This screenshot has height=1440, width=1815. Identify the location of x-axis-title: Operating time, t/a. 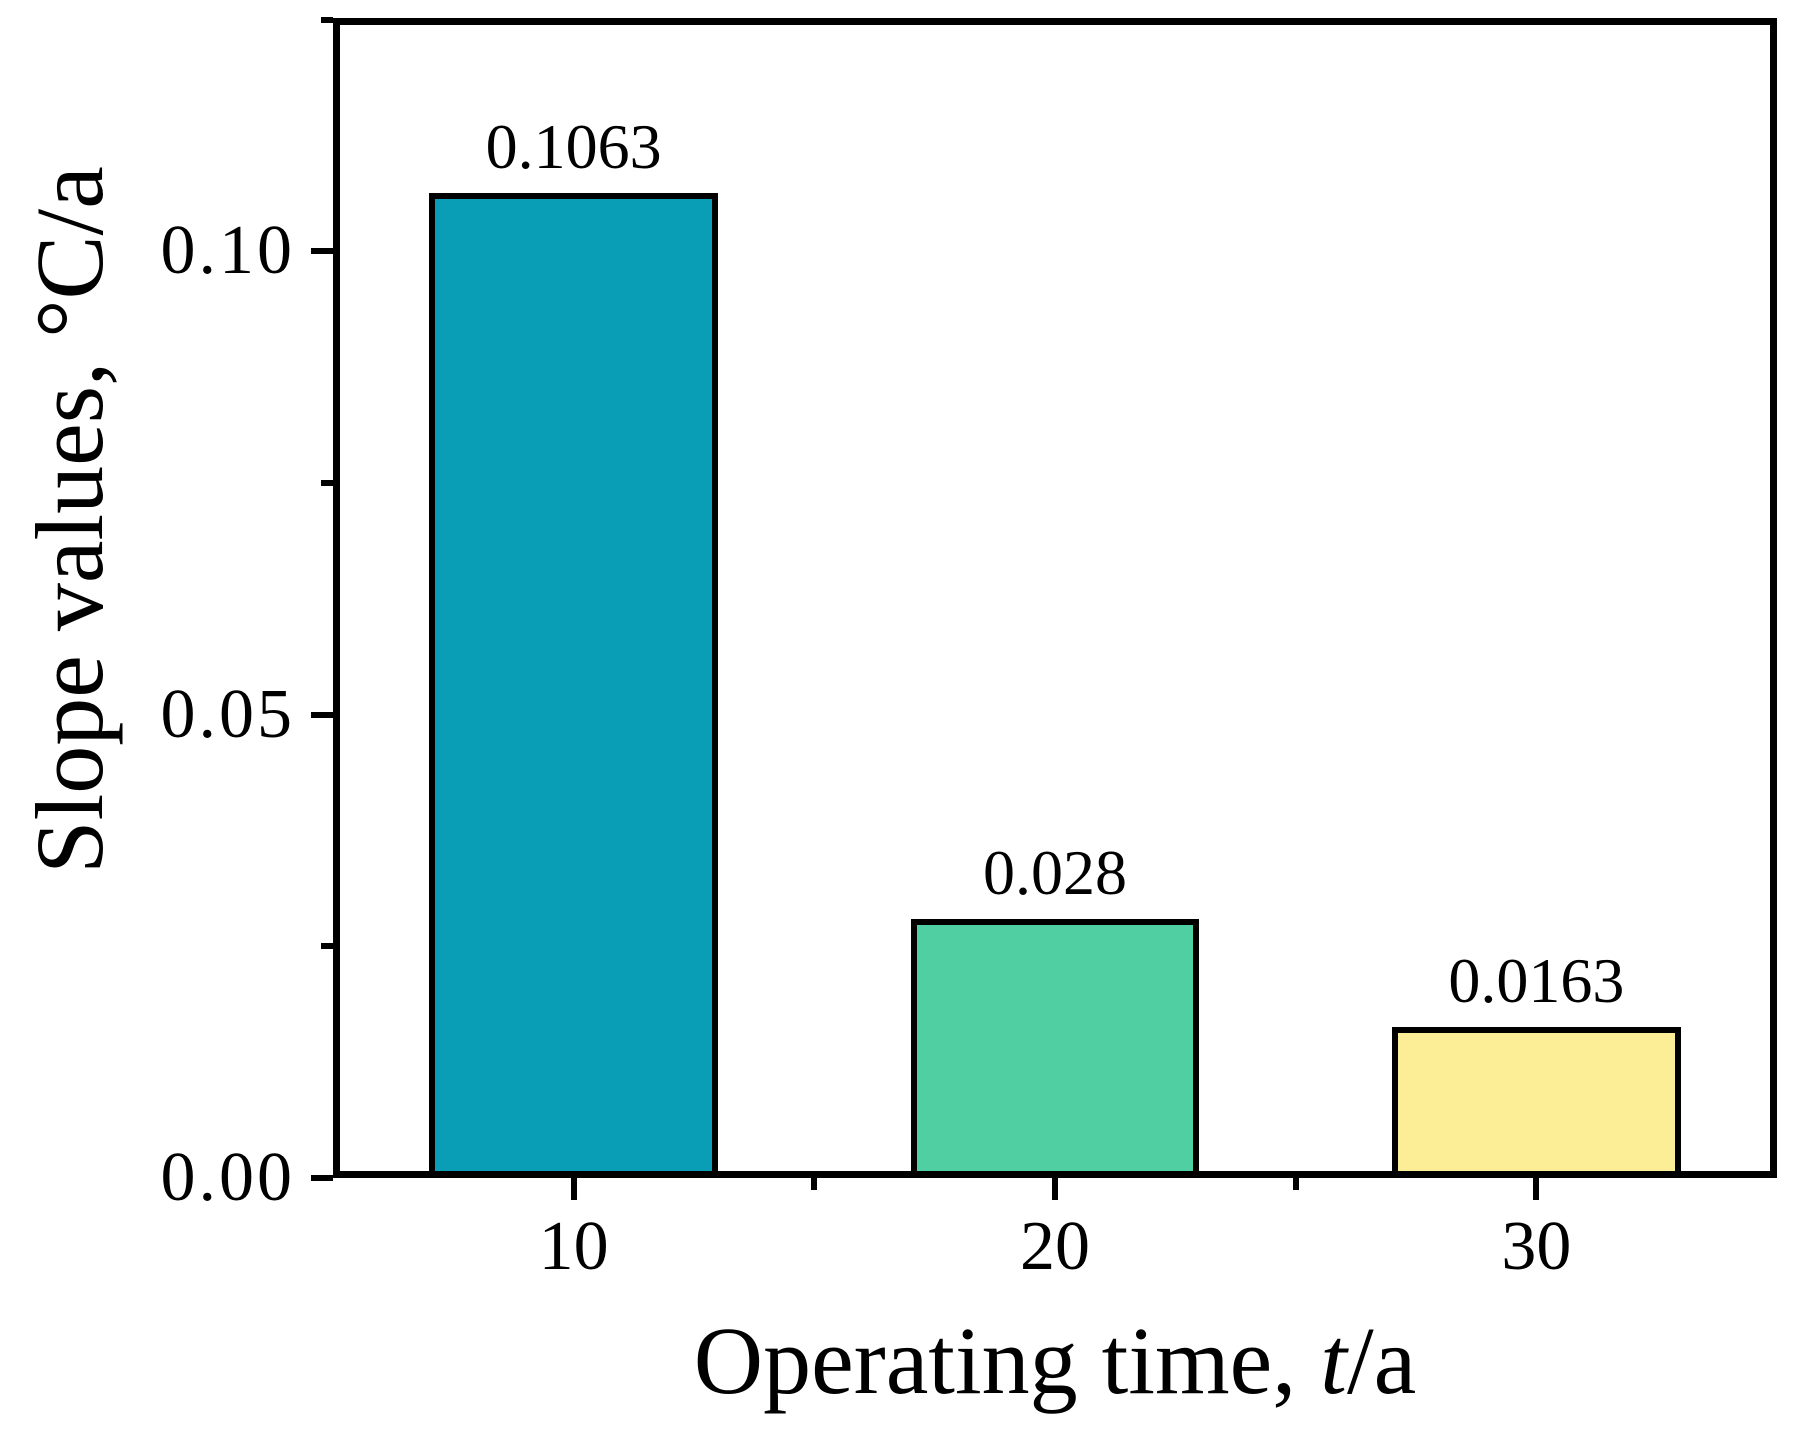
(1055, 1361).